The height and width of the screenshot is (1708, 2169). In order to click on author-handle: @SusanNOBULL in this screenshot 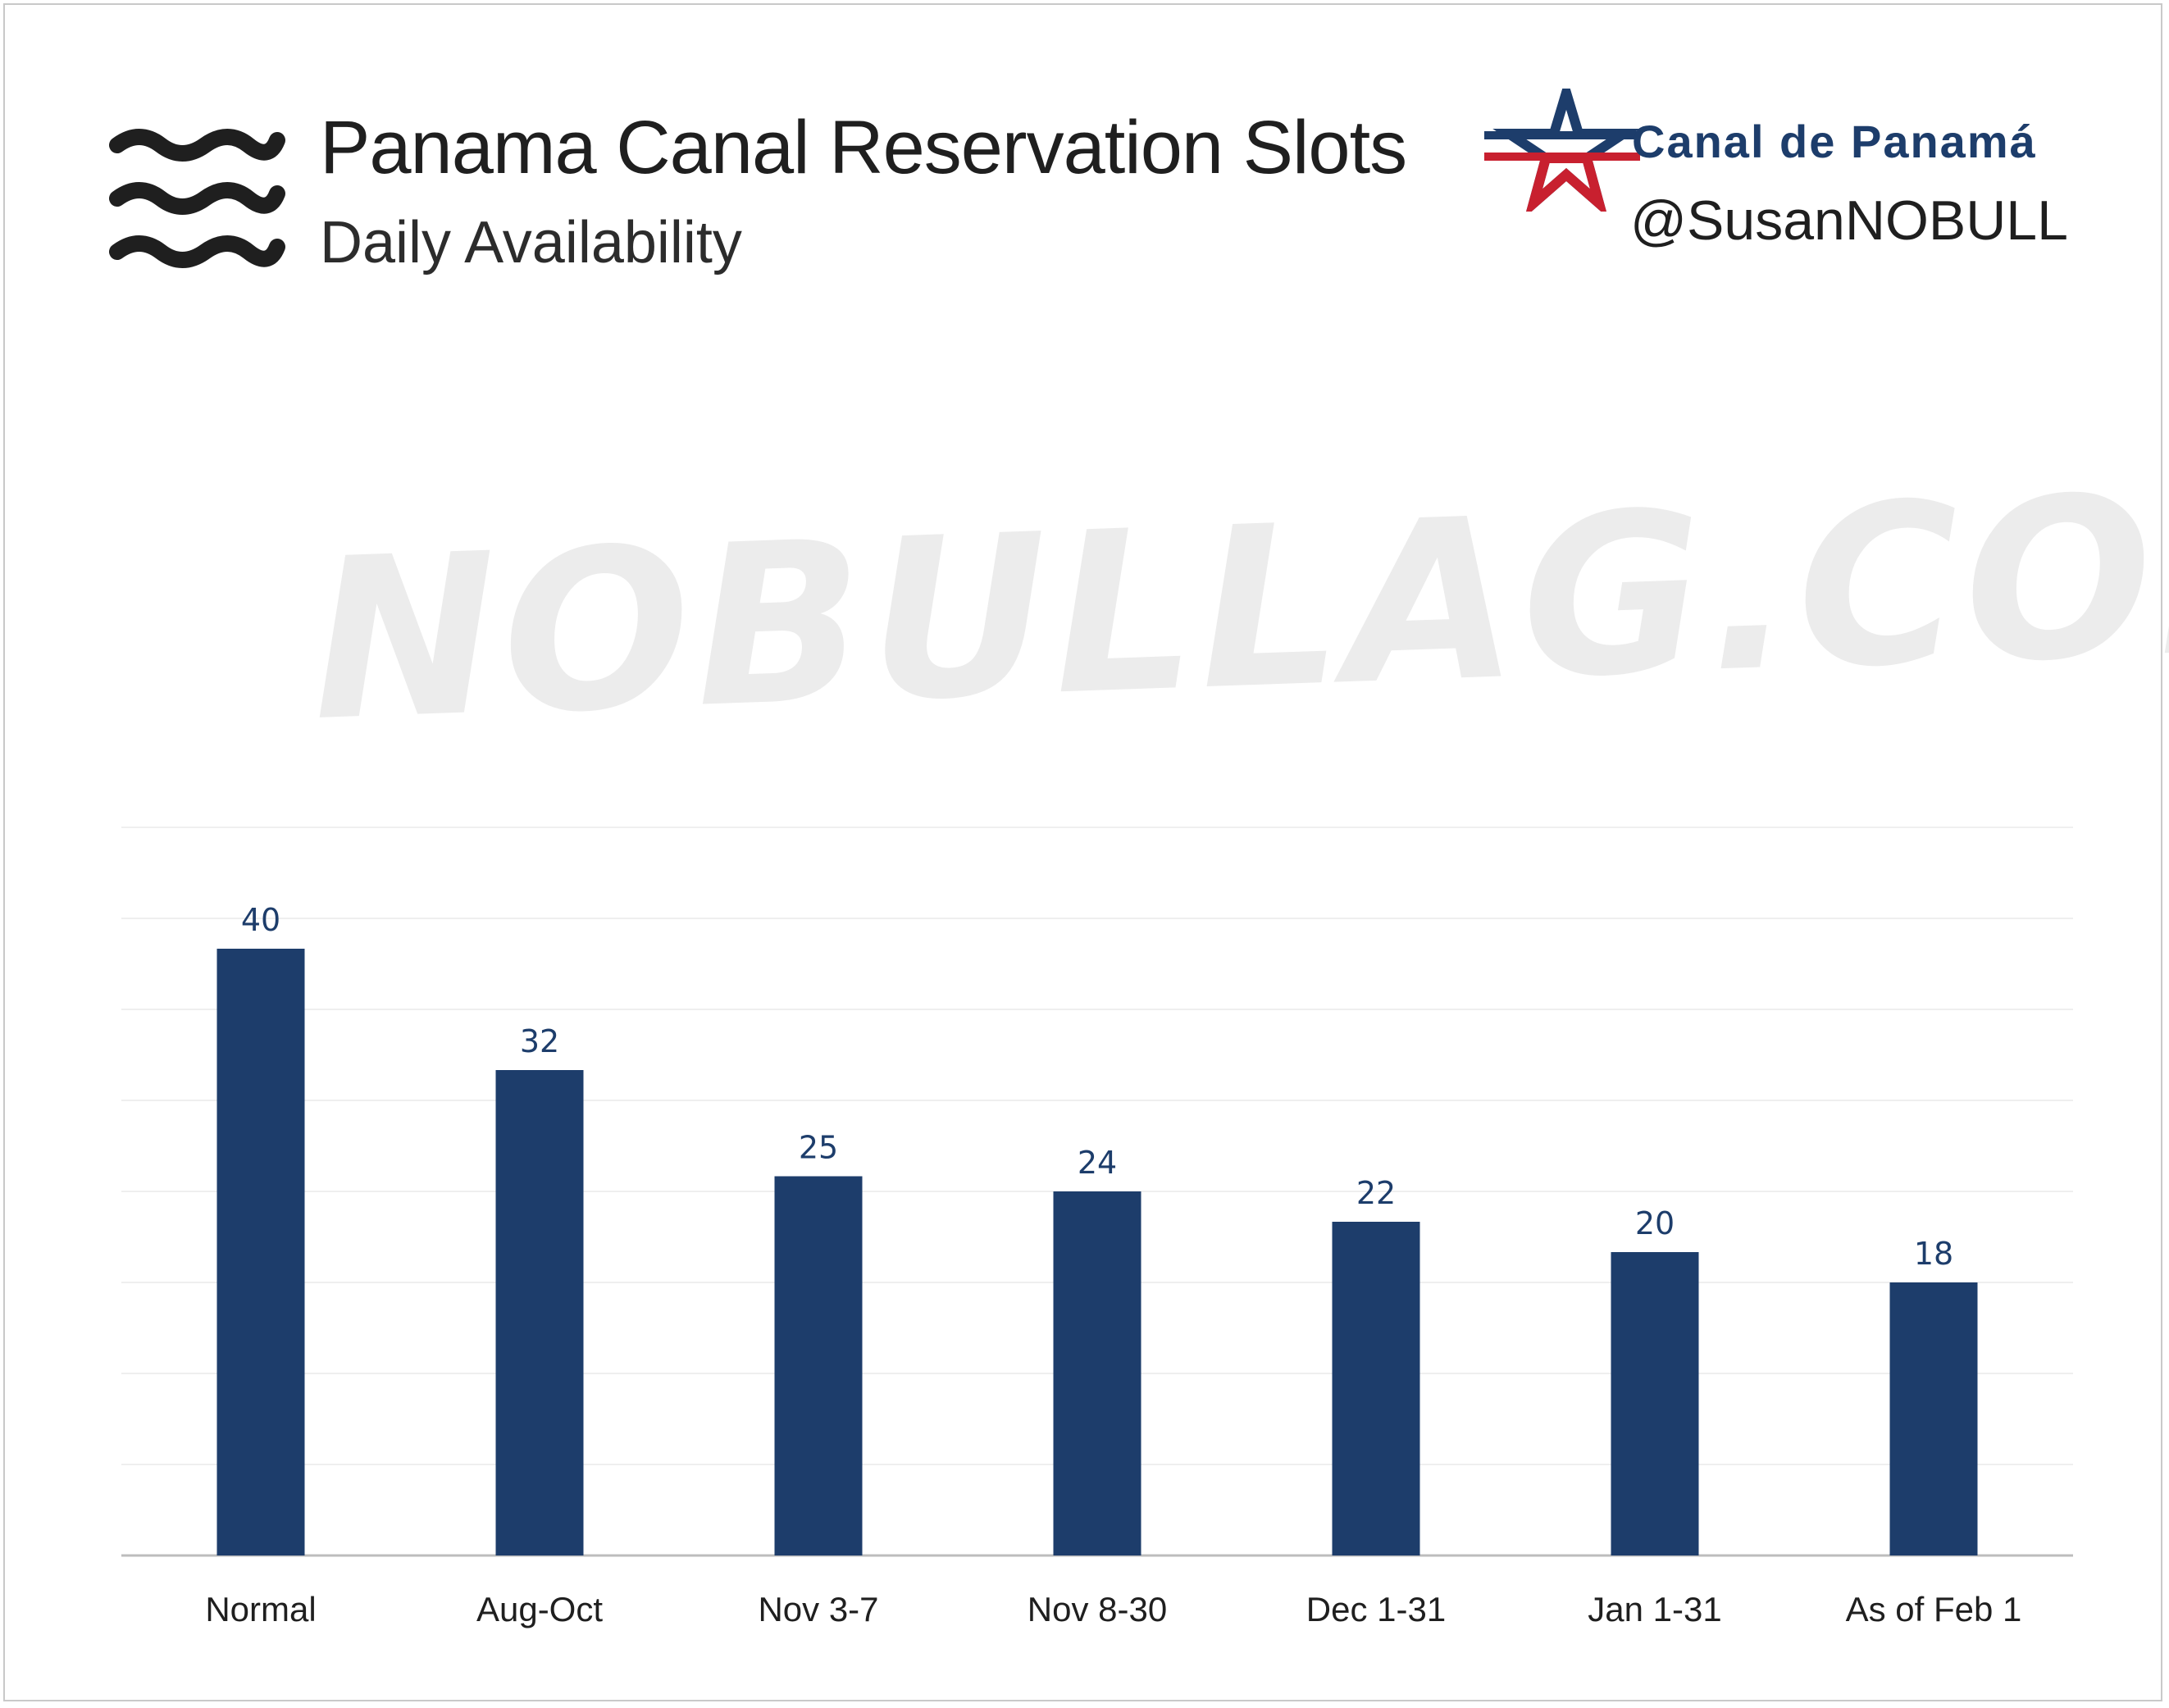, I will do `click(1849, 221)`.